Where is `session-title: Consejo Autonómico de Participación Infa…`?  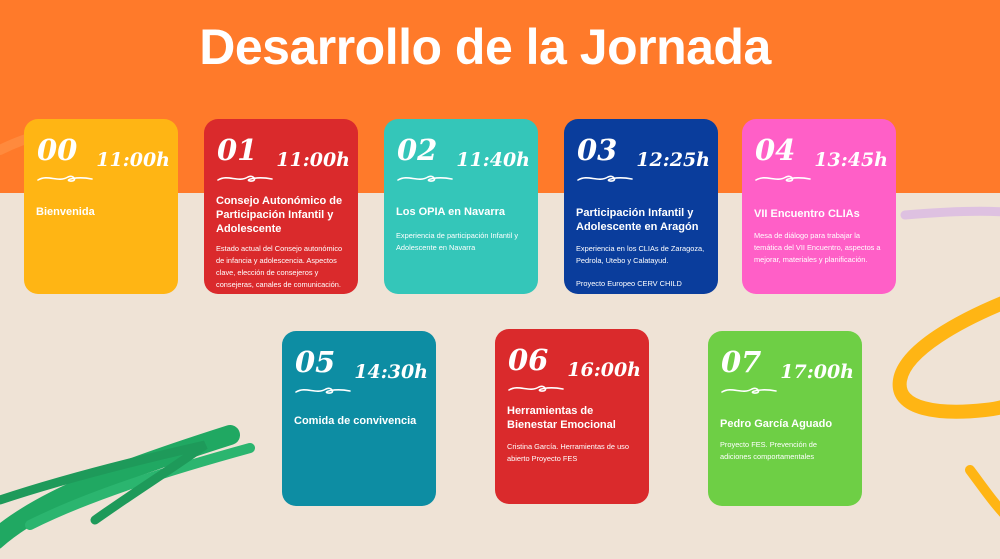
session-title: Consejo Autonómico de Participación Infa… is located at coordinates (279, 215).